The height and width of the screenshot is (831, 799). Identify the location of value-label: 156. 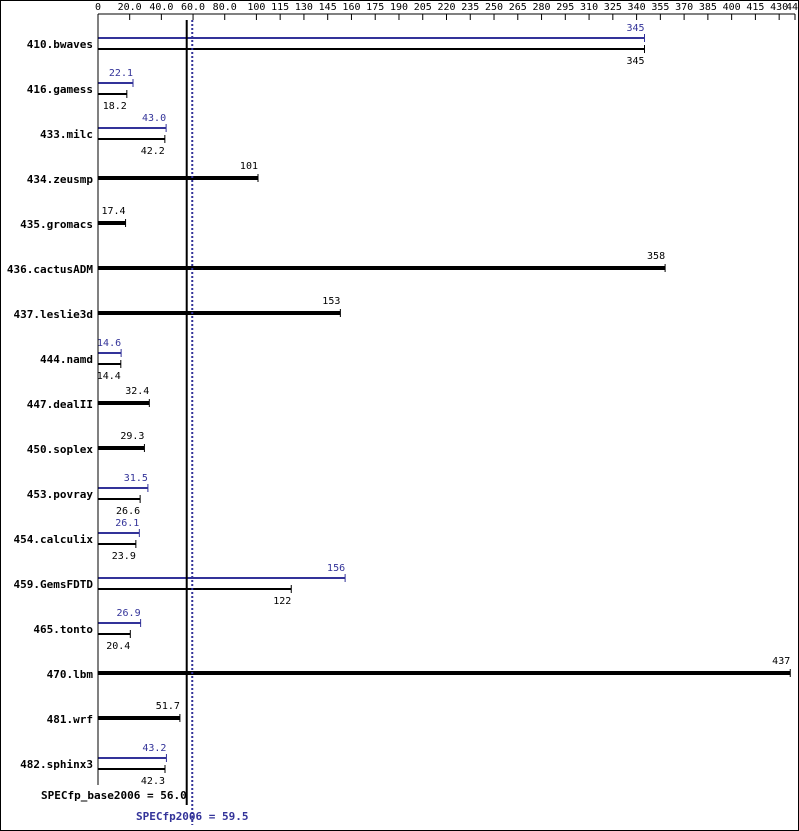
(336, 568).